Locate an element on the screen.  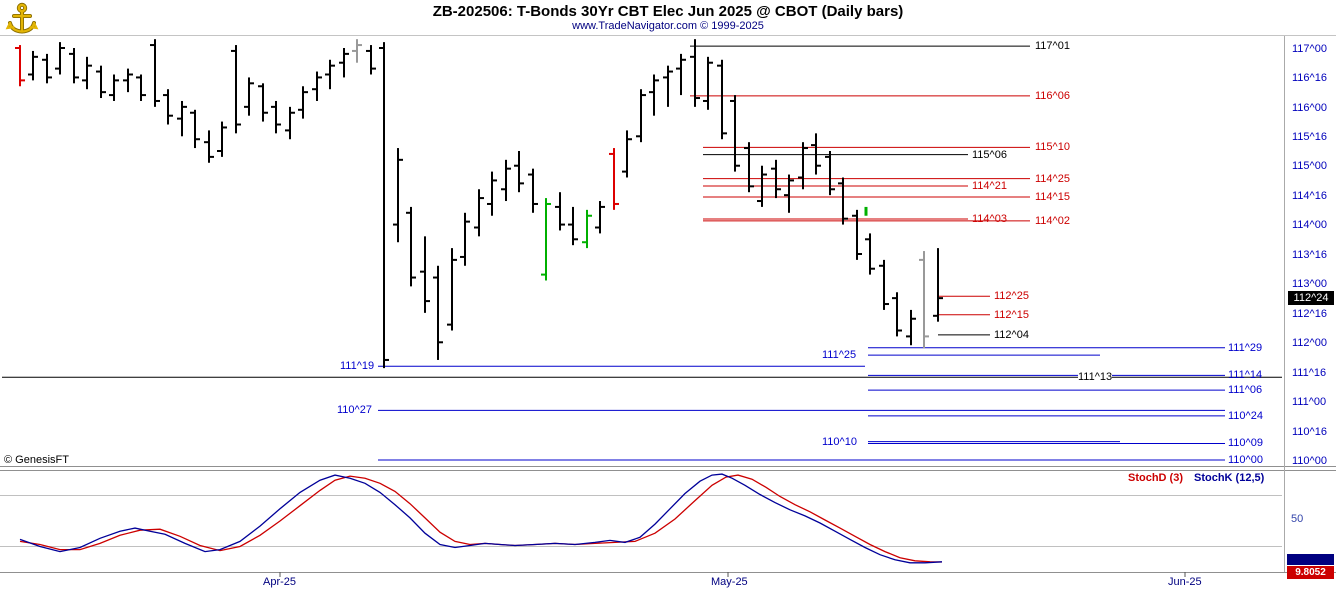
time-axis-label: Jun-25 is located at coordinates (1185, 582).